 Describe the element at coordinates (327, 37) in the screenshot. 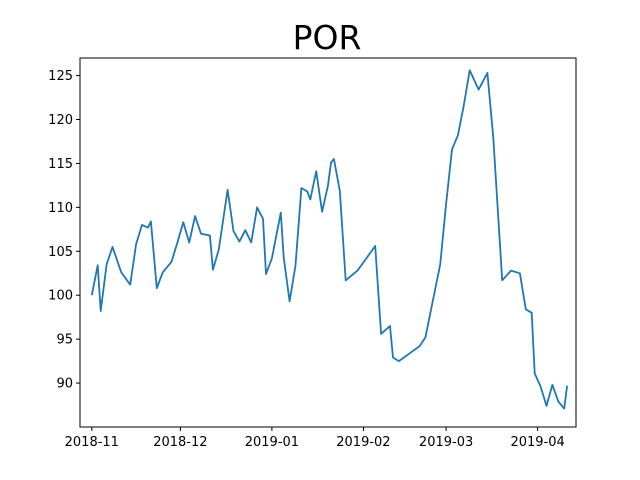

I see `chart-title: POR` at that location.